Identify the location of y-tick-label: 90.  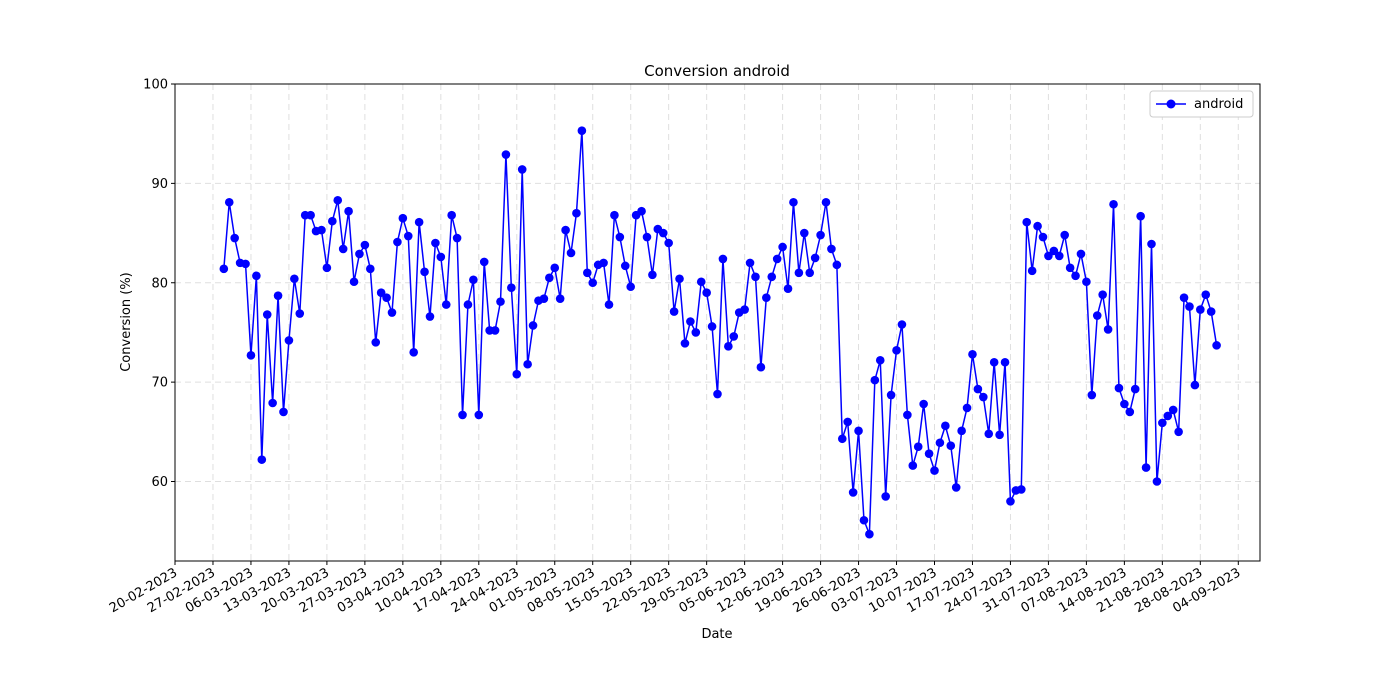
(159, 184).